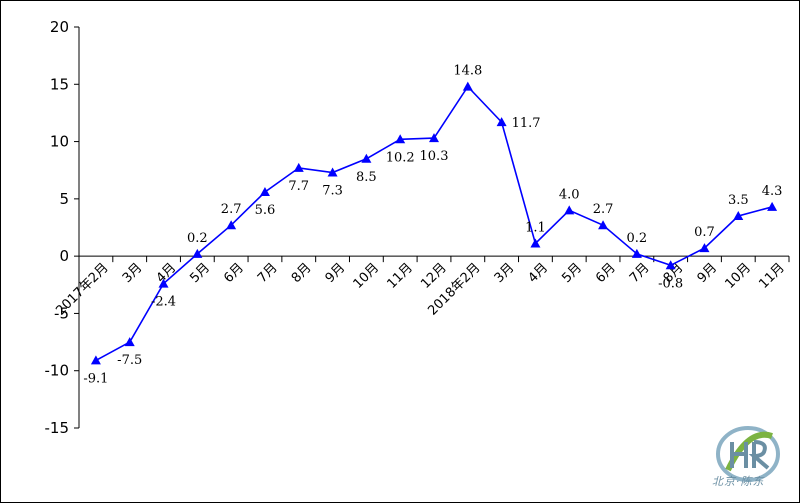 The image size is (800, 503). Describe the element at coordinates (670, 283) in the screenshot. I see `data-label: -0.8` at that location.